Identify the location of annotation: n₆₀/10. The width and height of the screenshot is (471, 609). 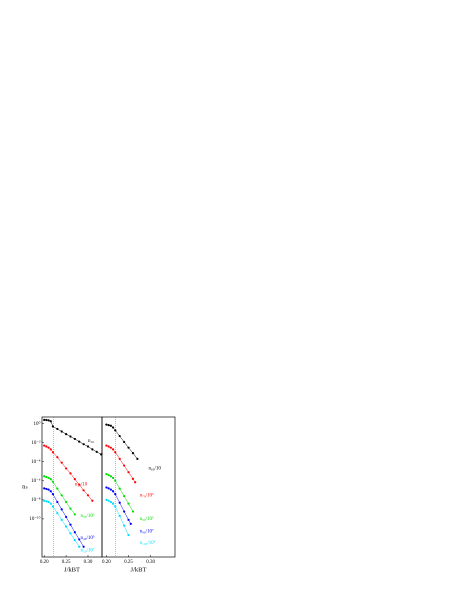
(154, 469).